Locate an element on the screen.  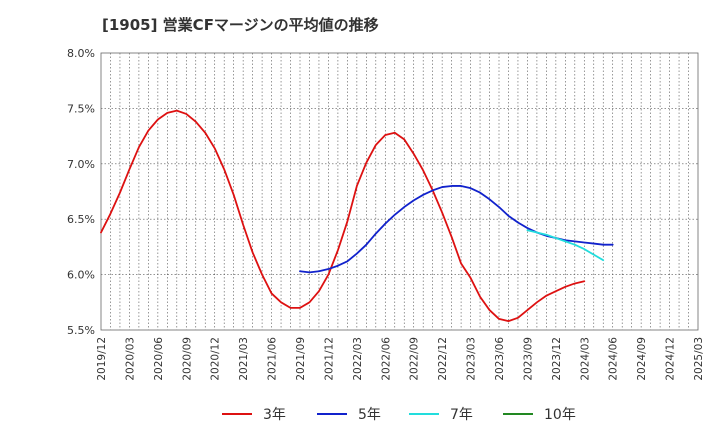
x-tick-label: 2020/03 is located at coordinates (130, 359).